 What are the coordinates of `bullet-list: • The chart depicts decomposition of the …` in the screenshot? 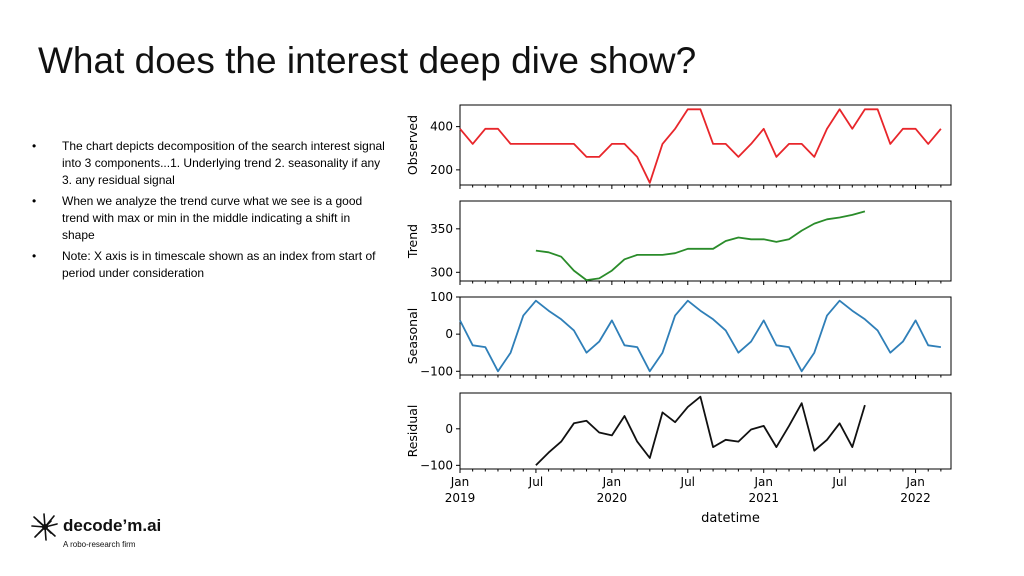 It's located at (207, 212).